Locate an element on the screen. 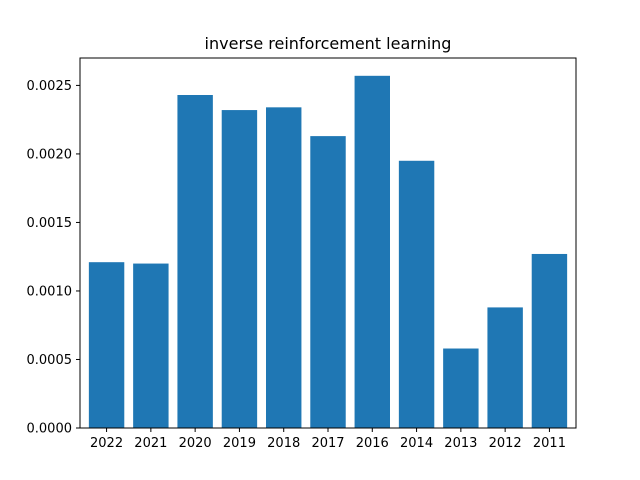 This screenshot has width=640, height=480. y-tick-label: 0.0015 is located at coordinates (50, 223).